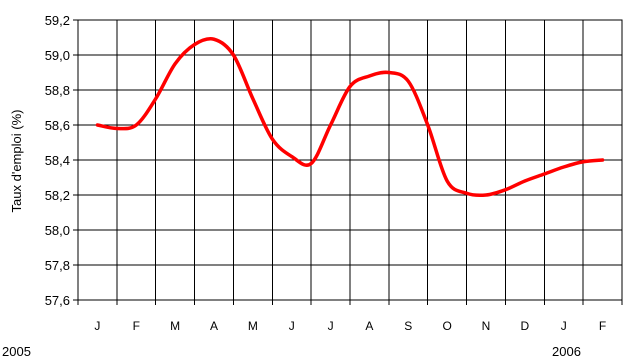 The height and width of the screenshot is (358, 623). What do you see at coordinates (566, 351) in the screenshot?
I see `year-label-2006: 2006` at bounding box center [566, 351].